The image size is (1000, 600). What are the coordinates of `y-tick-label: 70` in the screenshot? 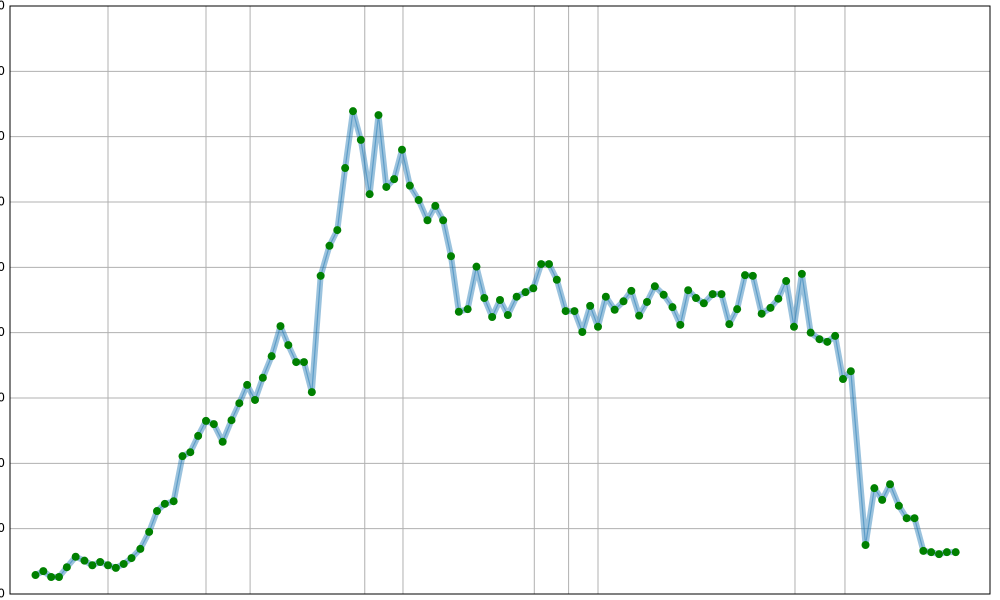 It's located at (2, 136).